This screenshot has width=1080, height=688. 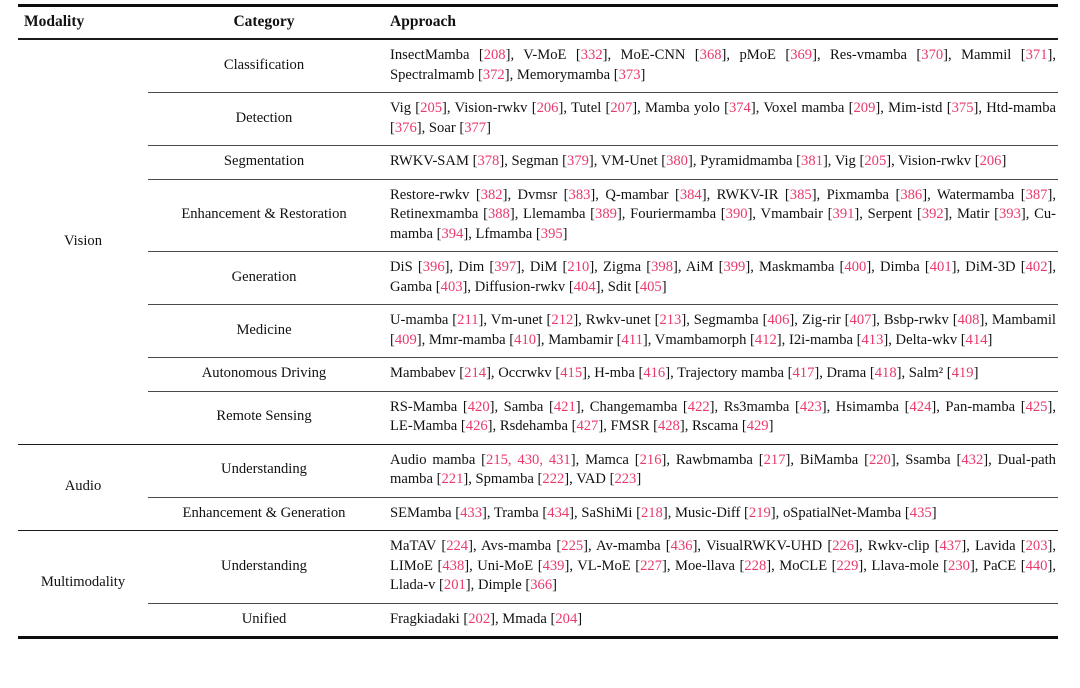 What do you see at coordinates (541, 585) in the screenshot?
I see `citation-ref: 366` at bounding box center [541, 585].